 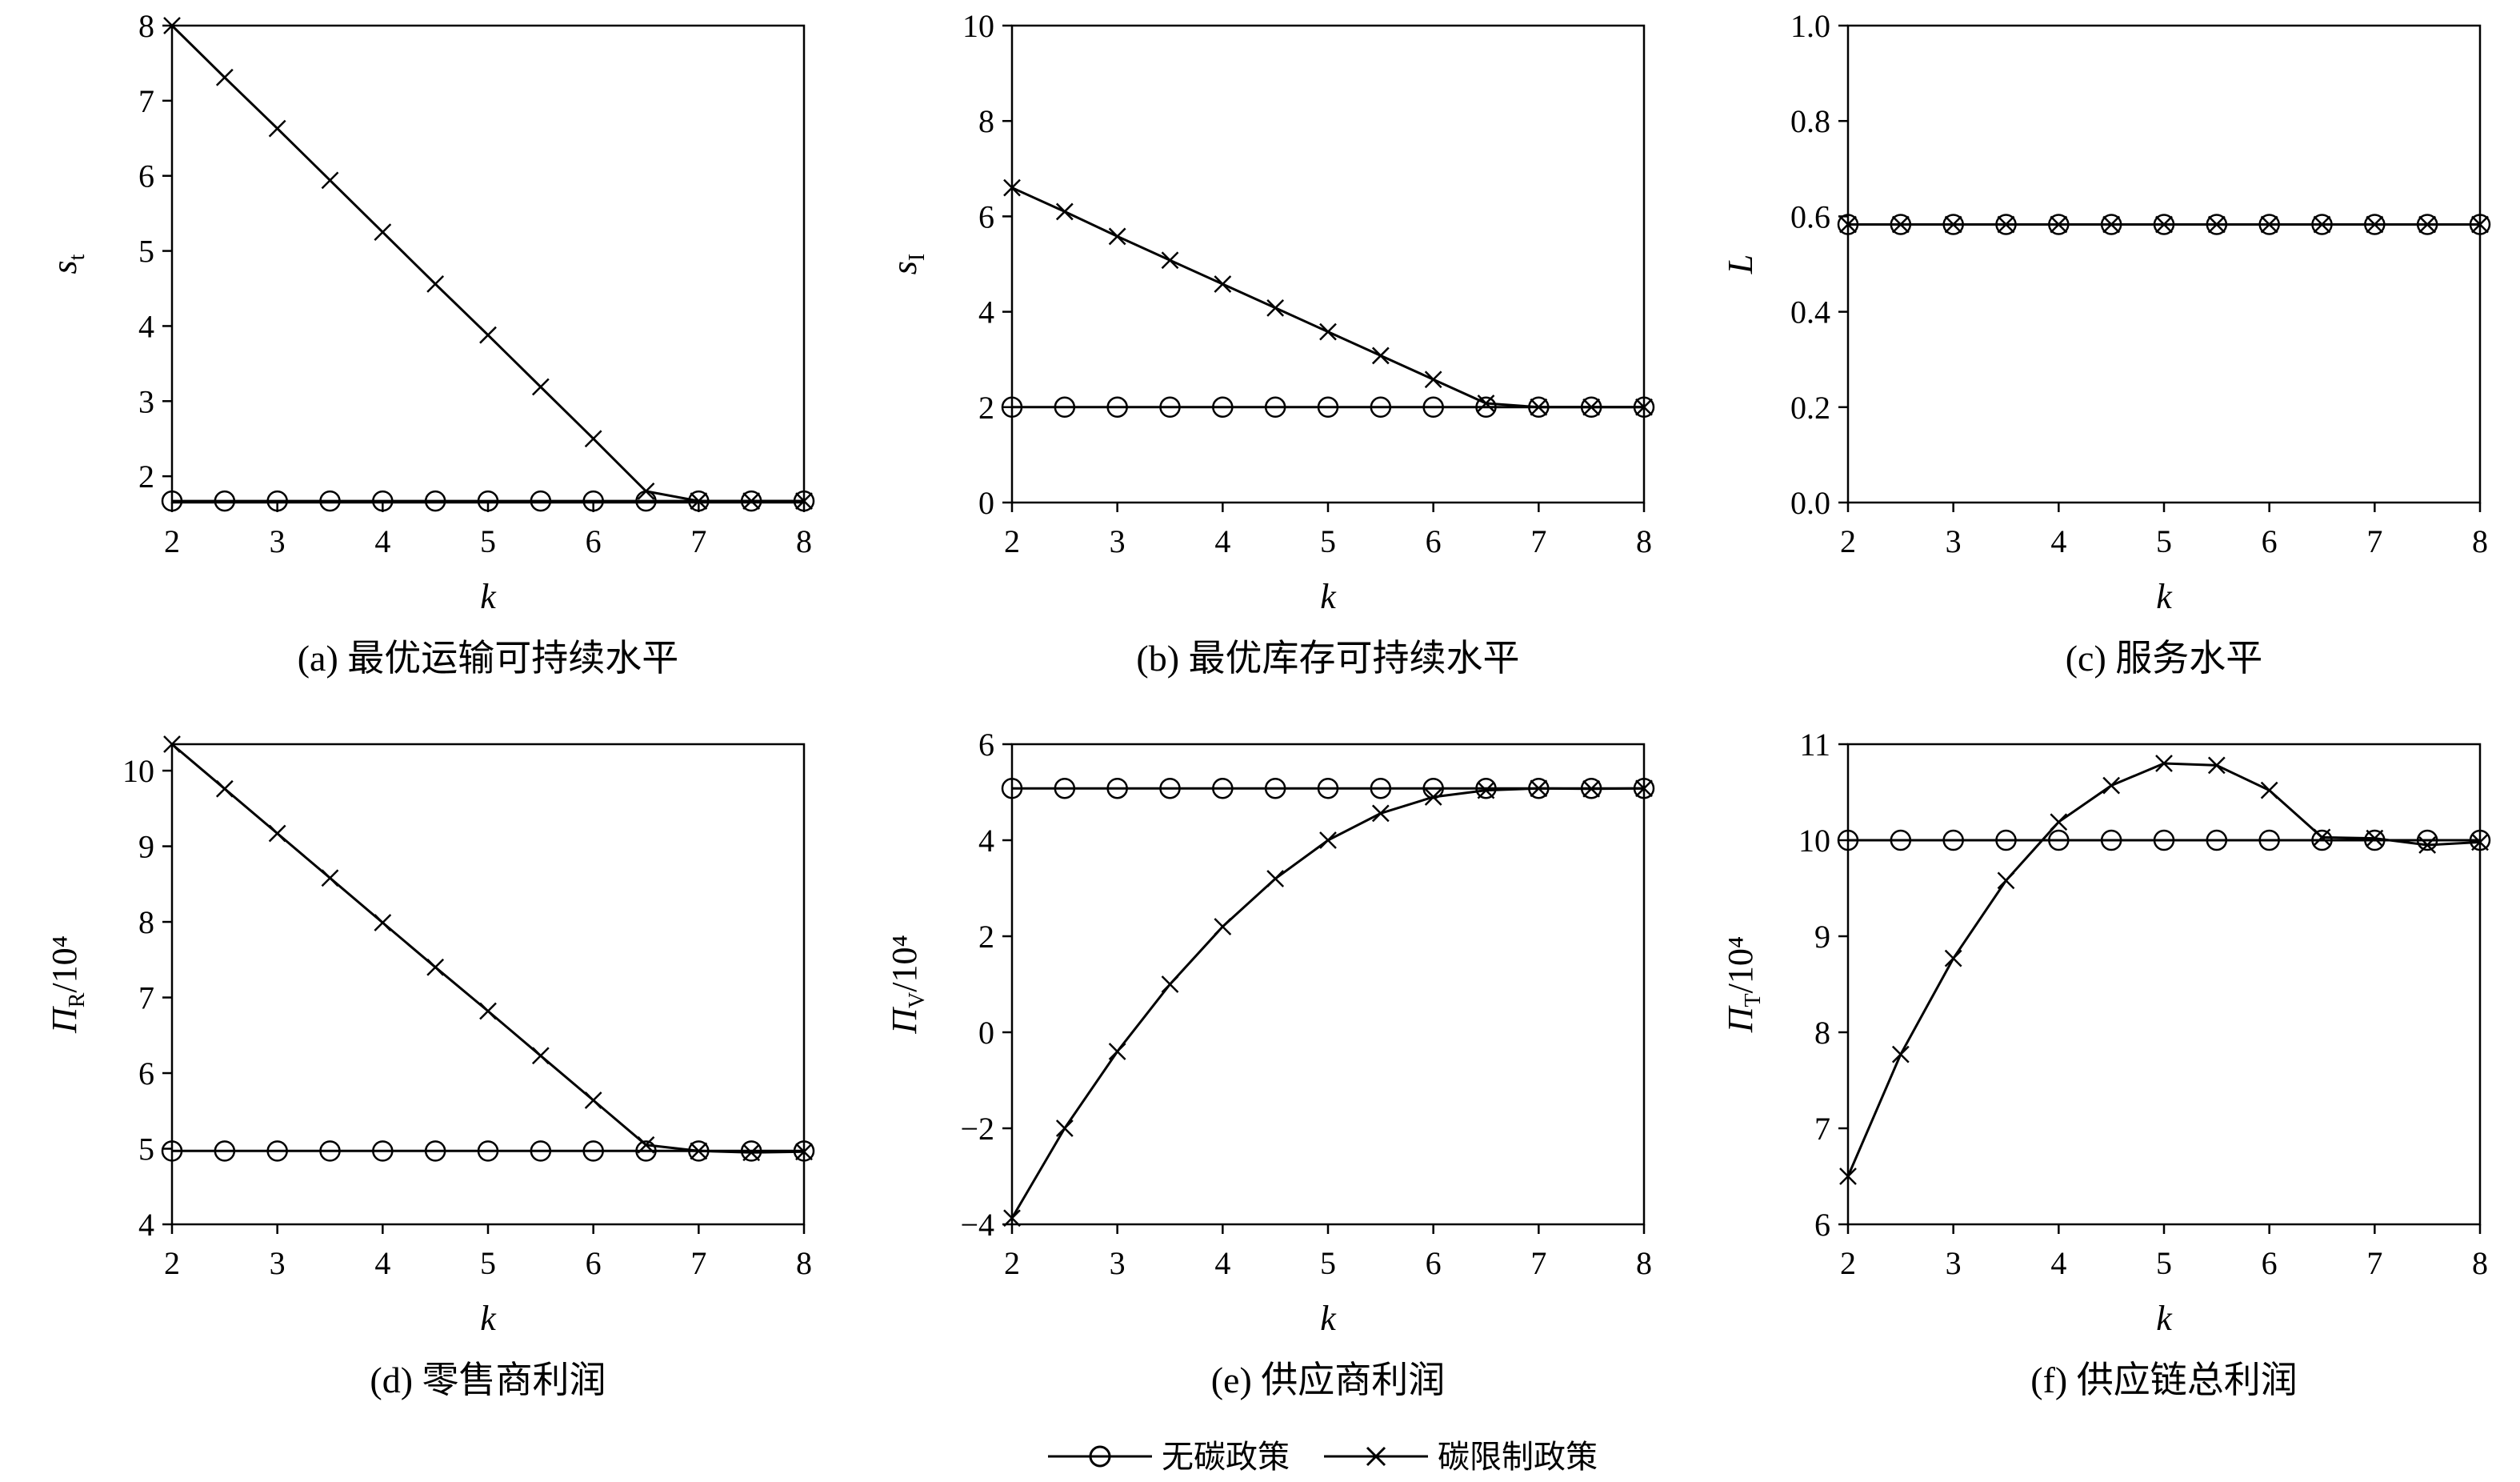 What do you see at coordinates (2163, 1380) in the screenshot?
I see `panel-caption: (f) 供应链总利润` at bounding box center [2163, 1380].